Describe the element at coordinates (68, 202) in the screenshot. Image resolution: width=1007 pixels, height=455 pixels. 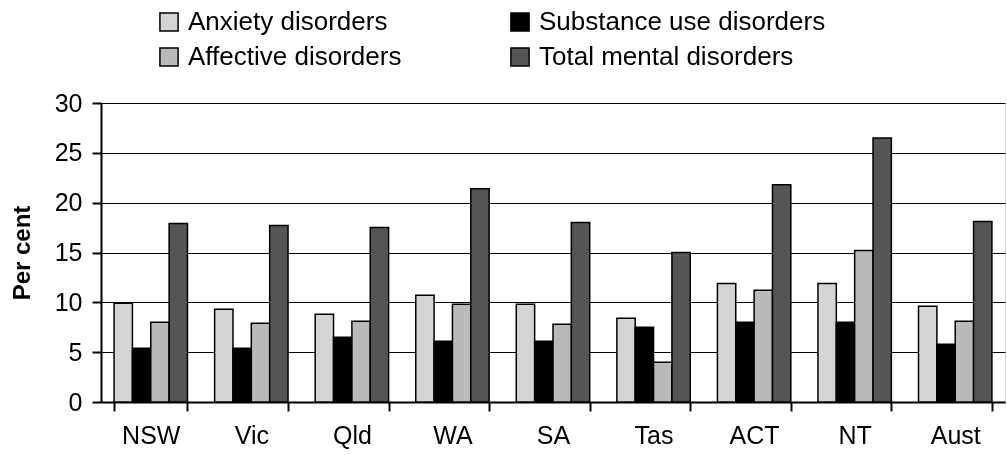
I see `y-tick-label: 20` at that location.